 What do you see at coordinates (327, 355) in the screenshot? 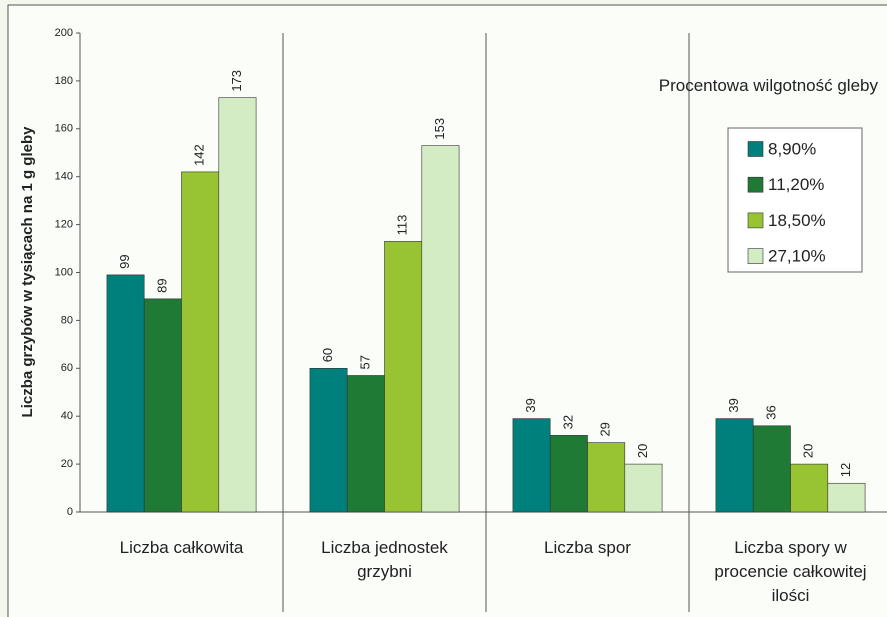
I see `value-label: 60` at bounding box center [327, 355].